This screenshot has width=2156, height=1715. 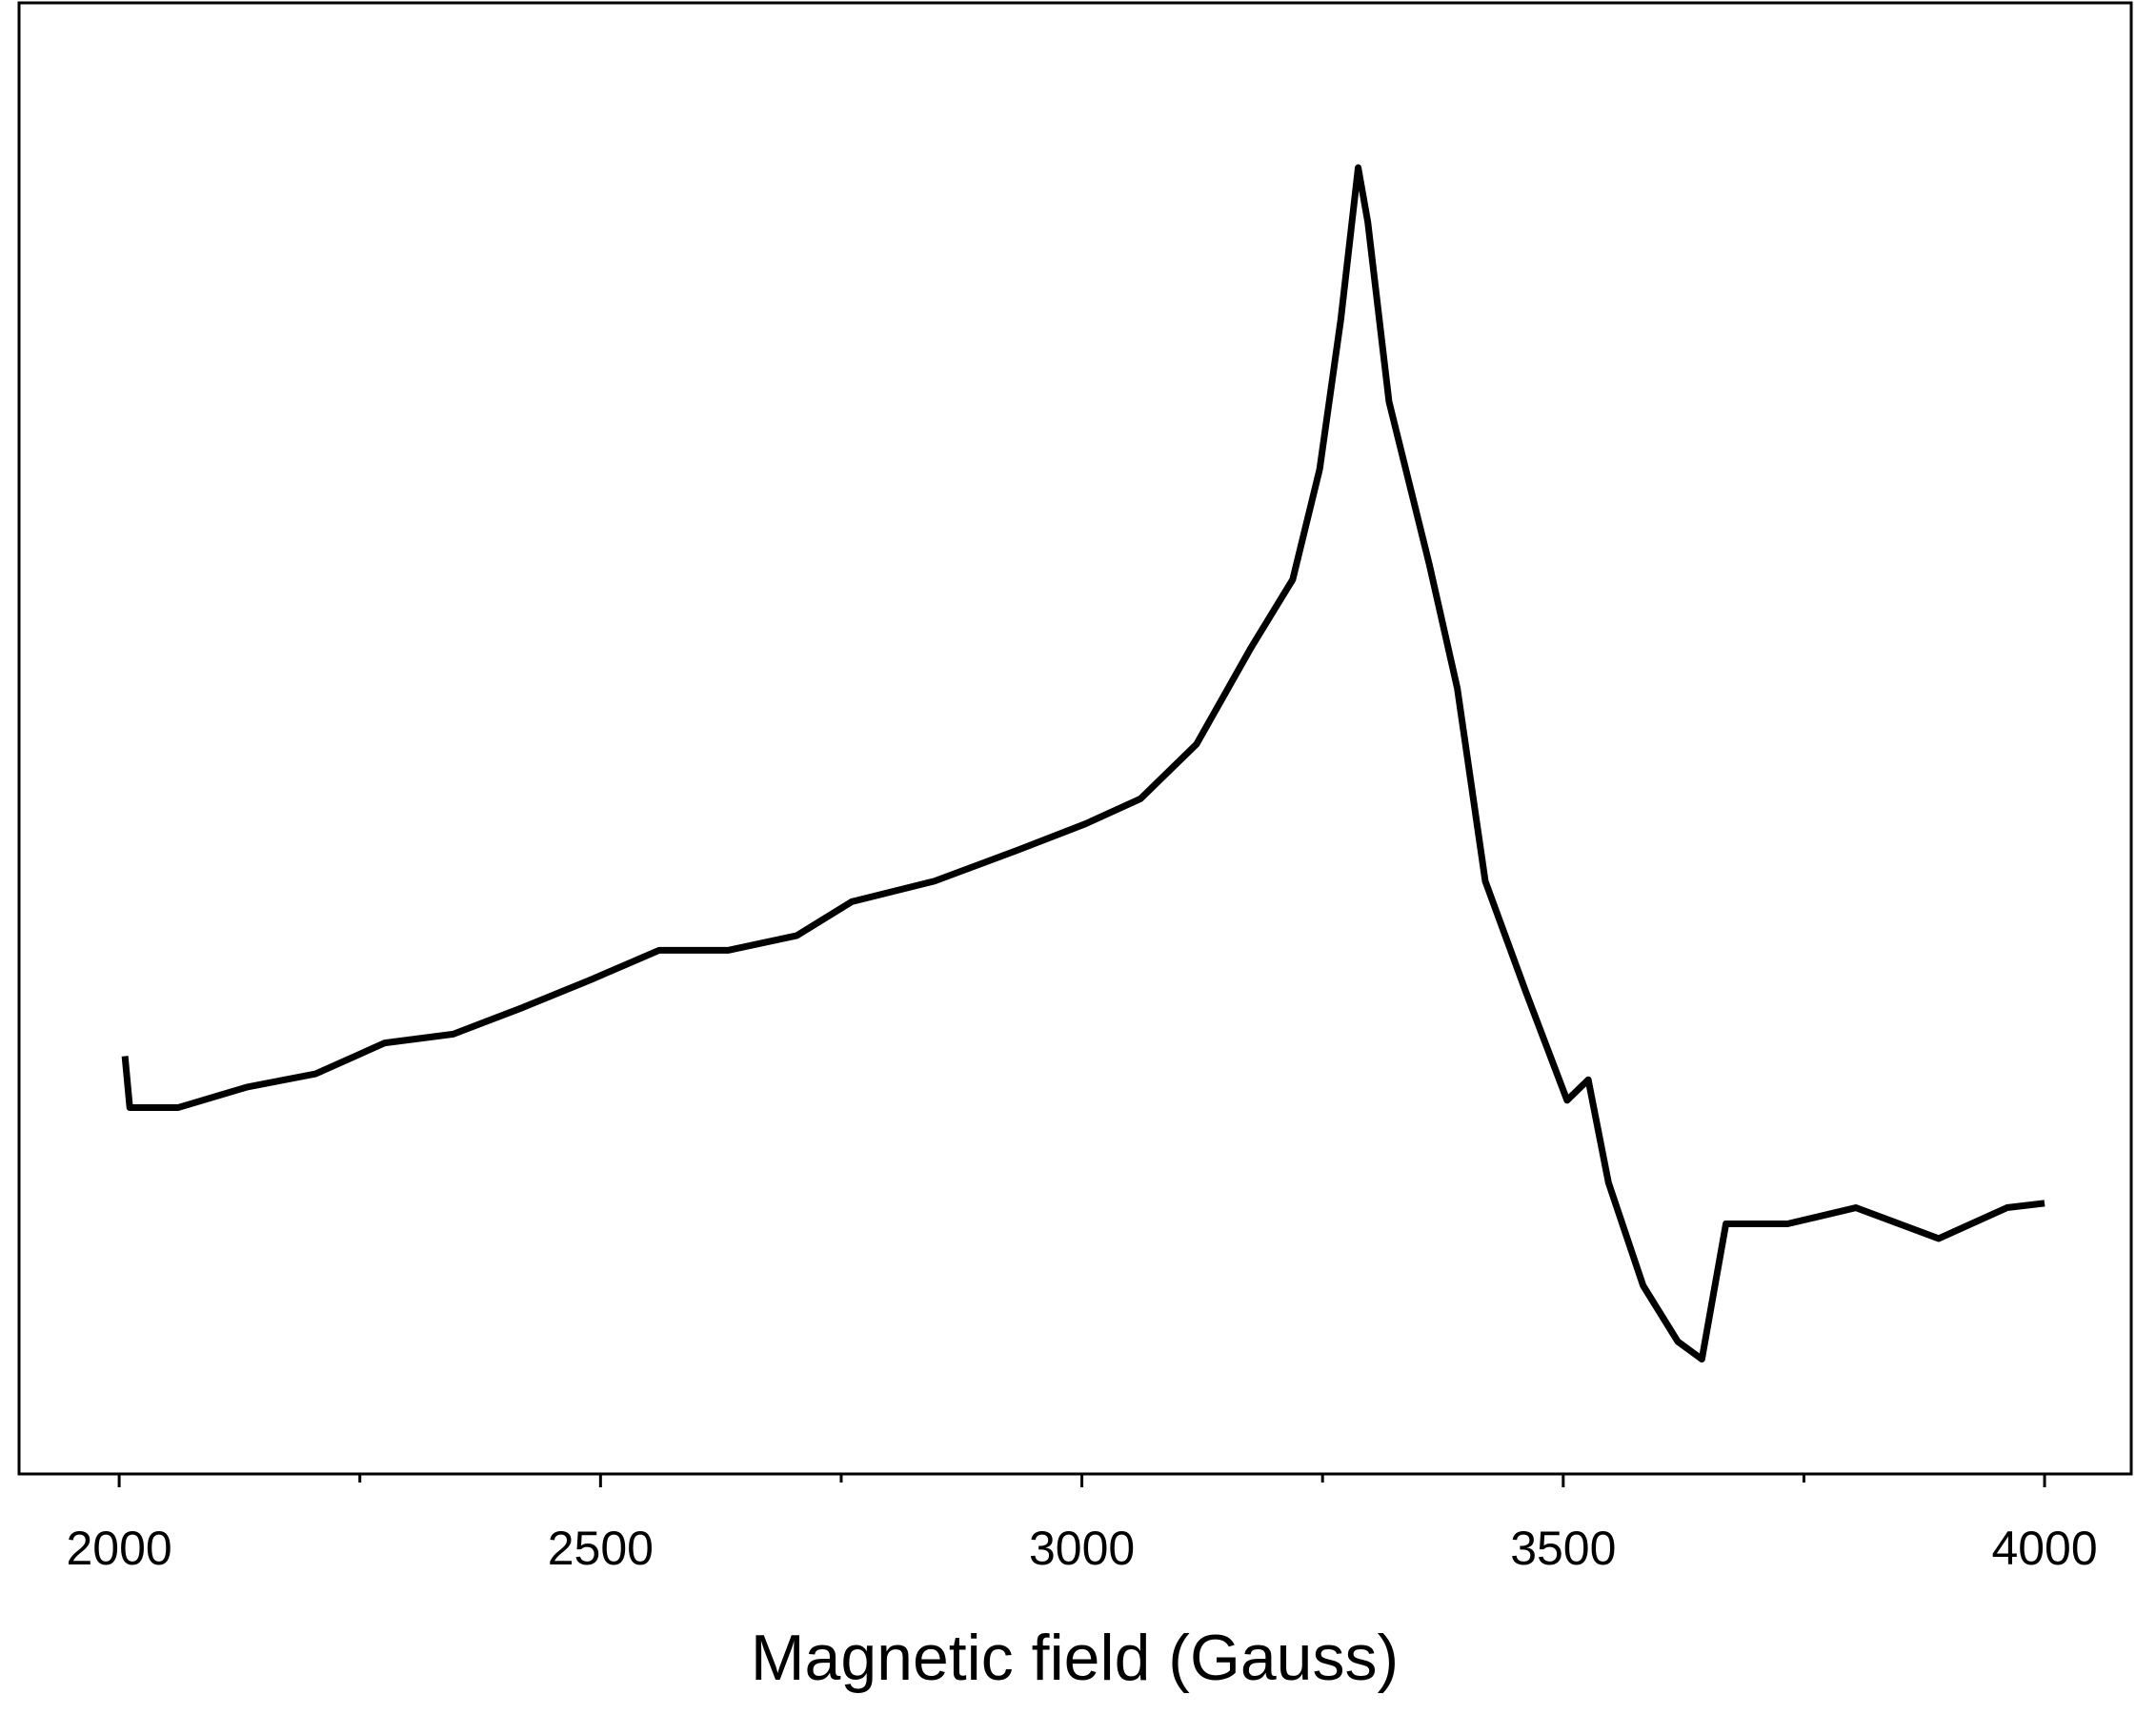 I want to click on x-tick-label: 2500, so click(x=601, y=1548).